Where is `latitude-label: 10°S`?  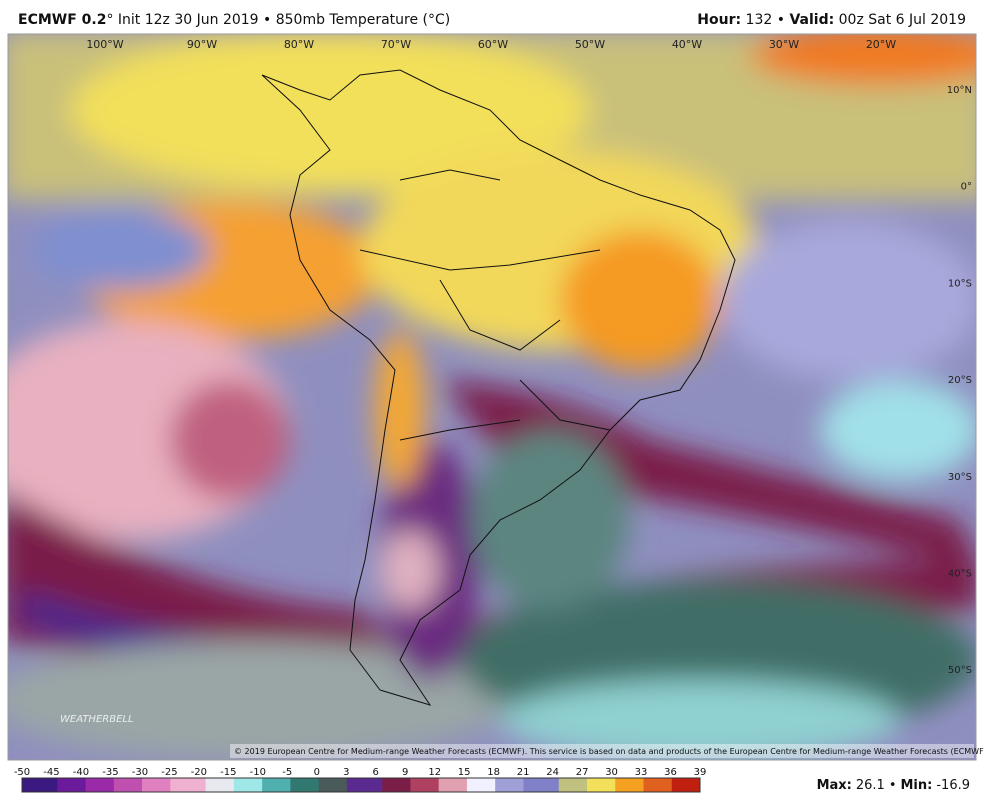 latitude-label: 10°S is located at coordinates (960, 283).